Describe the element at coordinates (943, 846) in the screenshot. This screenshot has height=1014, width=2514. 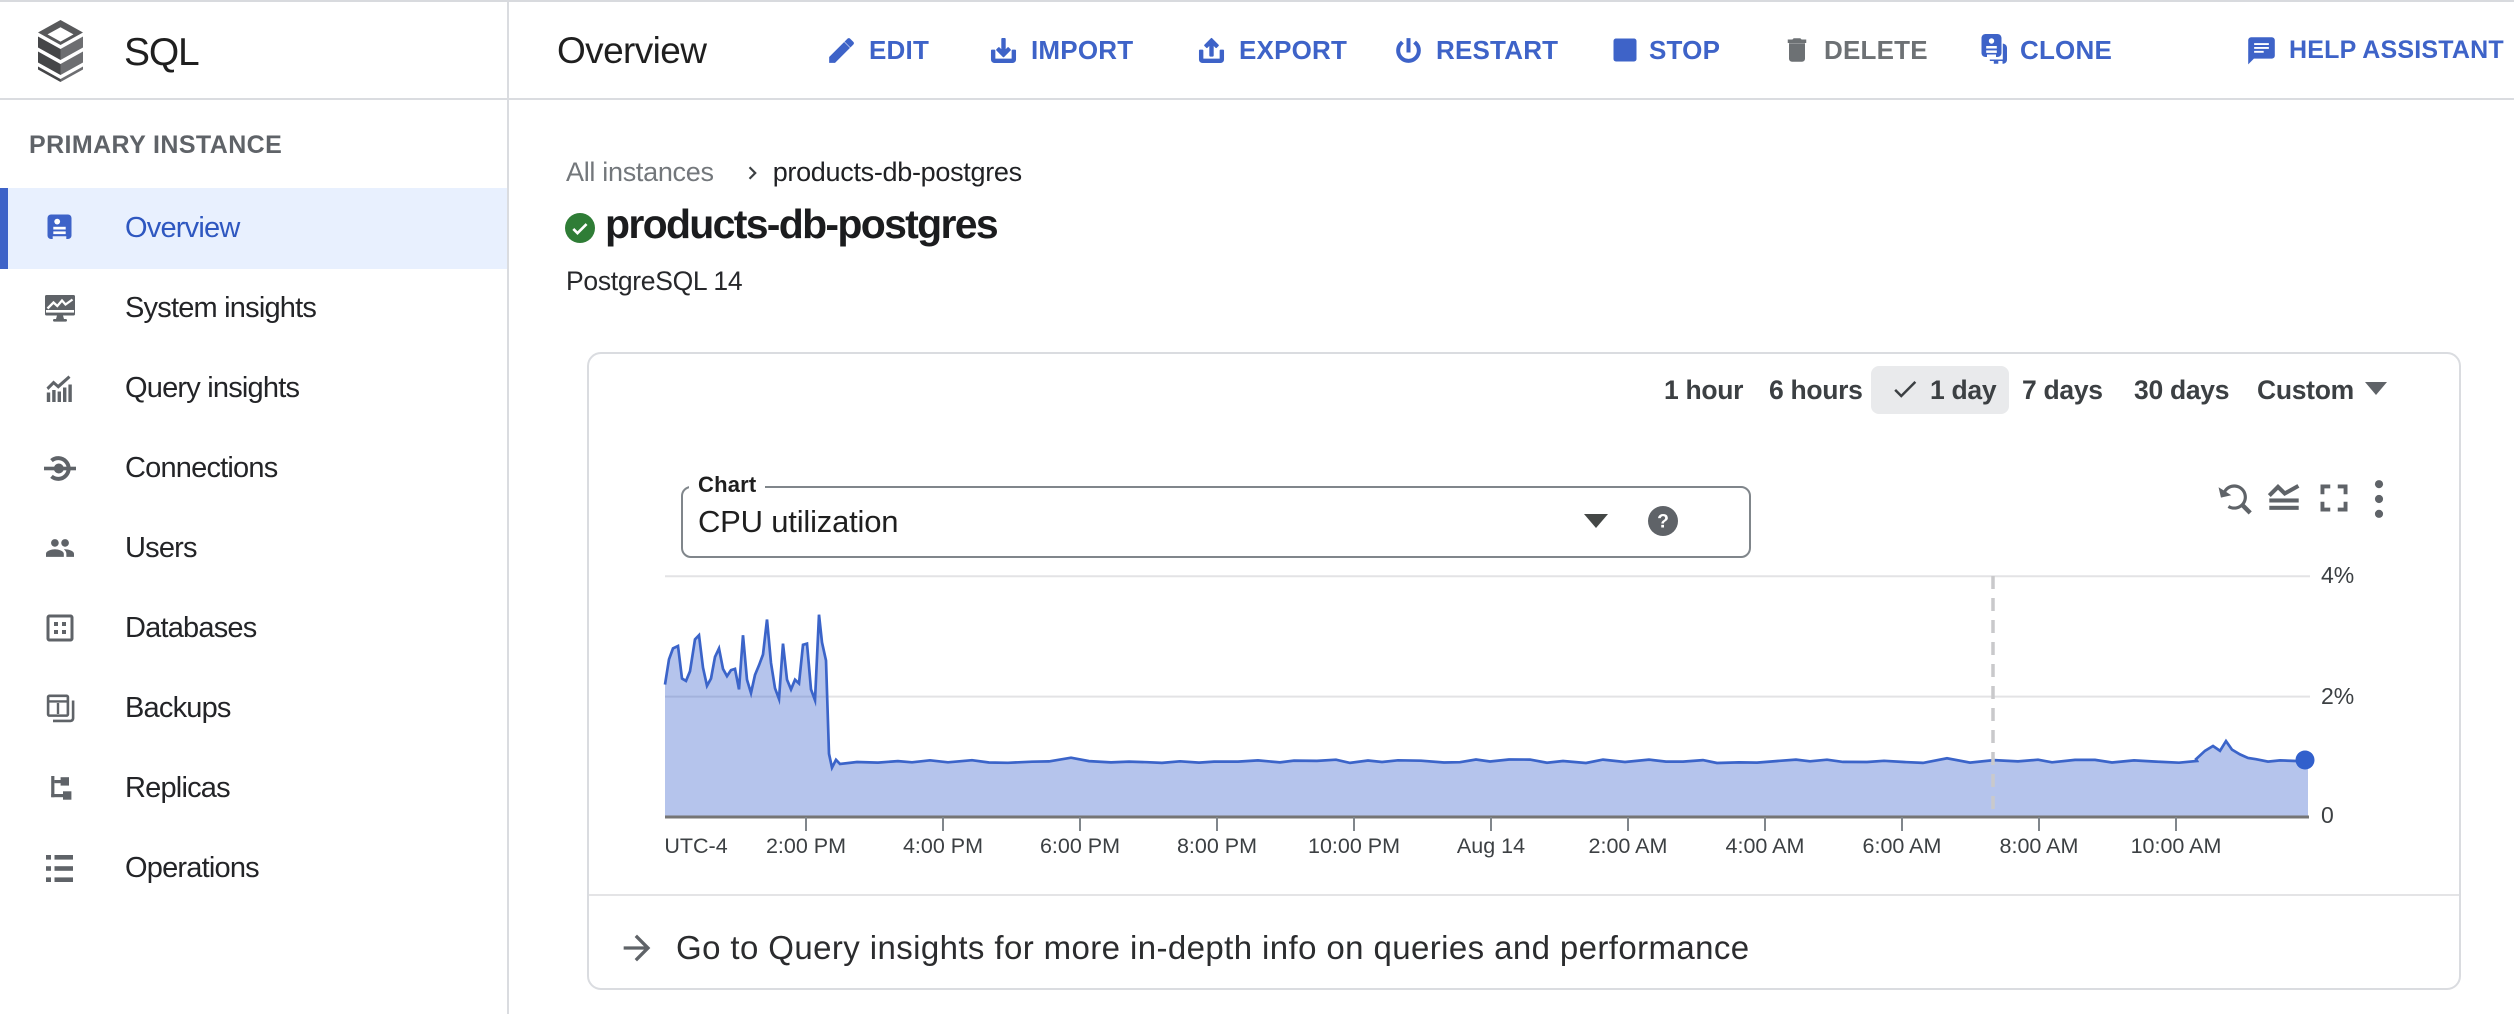
I see `svg-text: 4:00 PM` at that location.